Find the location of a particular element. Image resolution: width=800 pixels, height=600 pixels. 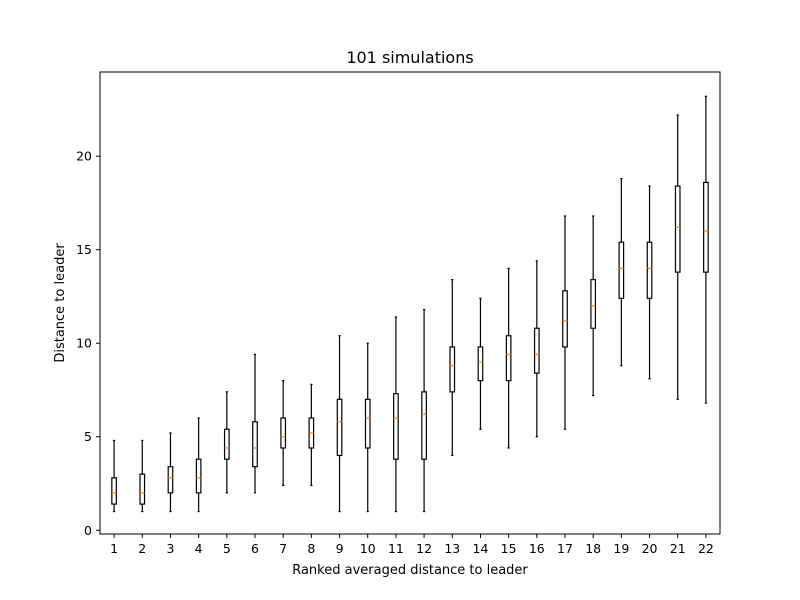

x-tick-label: 10 is located at coordinates (368, 548).